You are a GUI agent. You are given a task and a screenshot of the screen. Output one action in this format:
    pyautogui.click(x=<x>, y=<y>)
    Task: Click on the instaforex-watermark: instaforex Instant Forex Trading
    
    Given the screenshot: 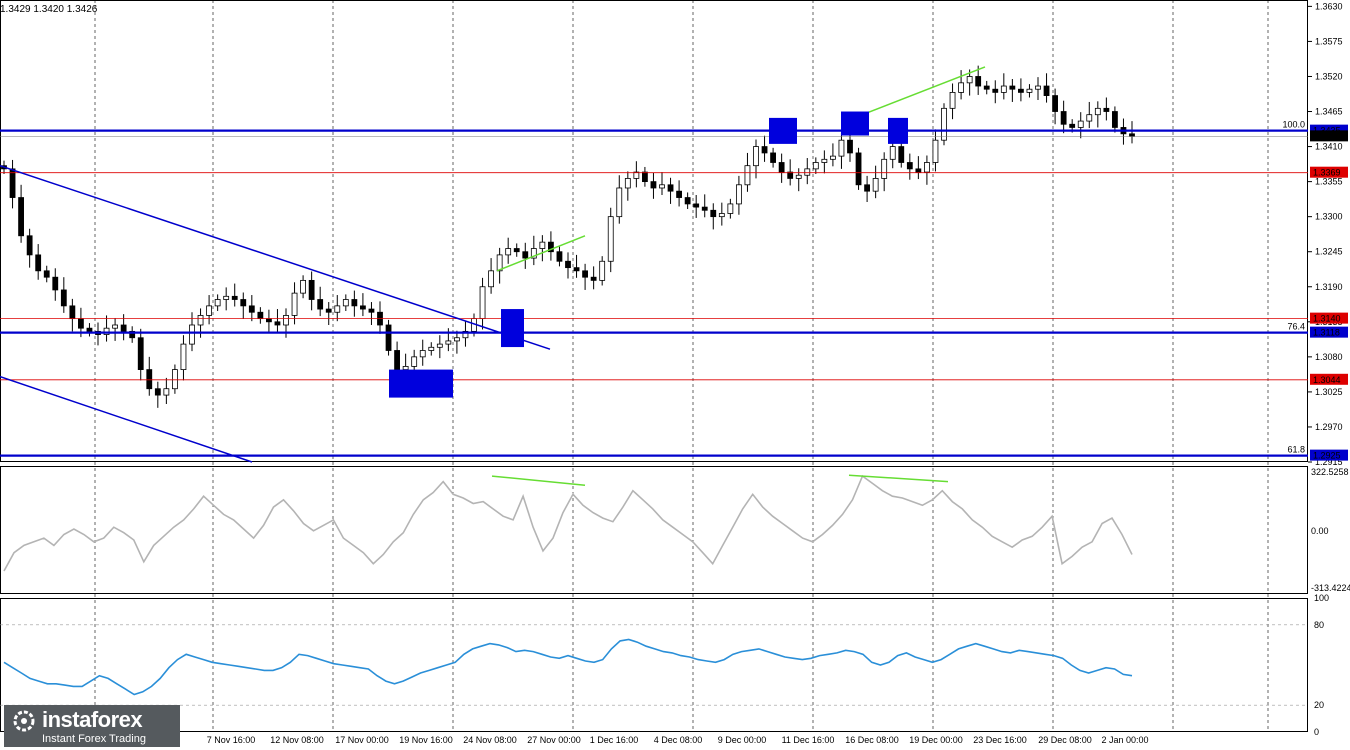 What is the action you would take?
    pyautogui.click(x=92, y=726)
    